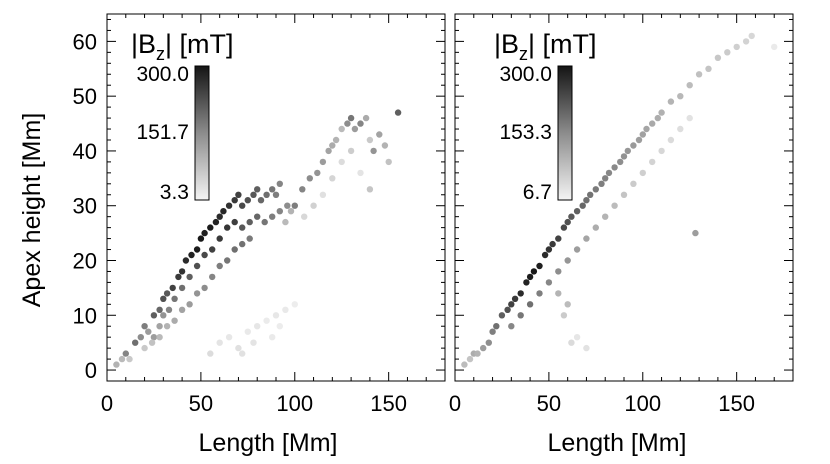  What do you see at coordinates (565, 133) in the screenshot?
I see `right-colorbar-gradient` at bounding box center [565, 133].